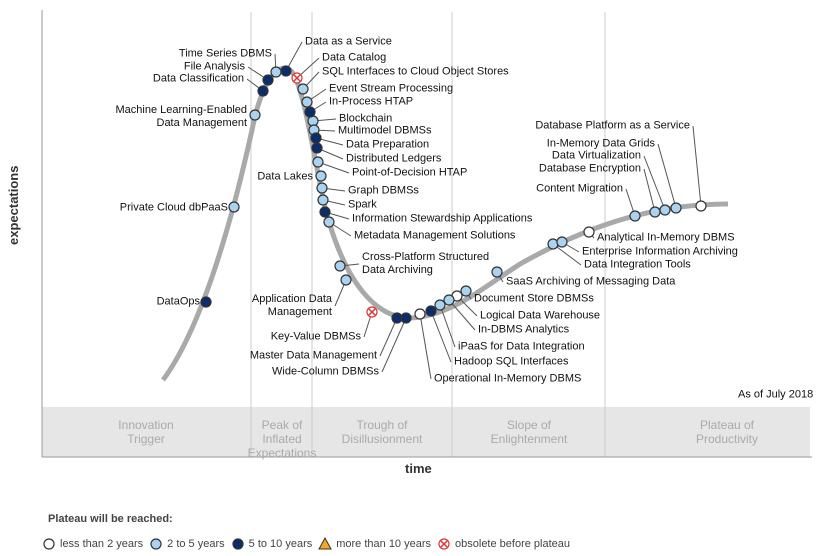  I want to click on technology-label: In-Memory Data Grids, so click(600, 143).